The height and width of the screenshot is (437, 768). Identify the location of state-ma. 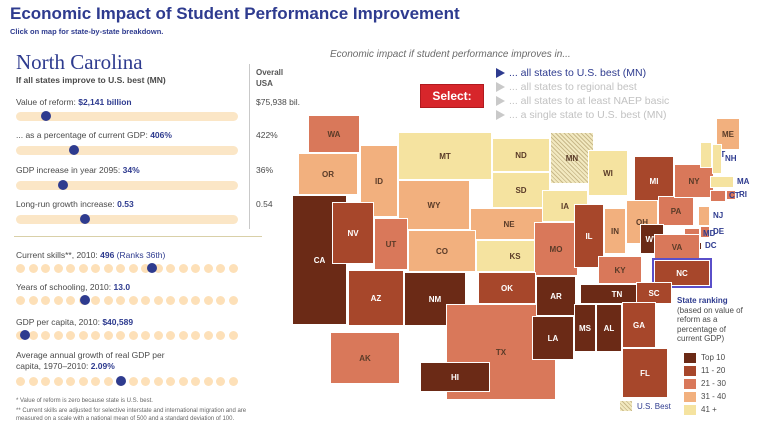
(722, 182).